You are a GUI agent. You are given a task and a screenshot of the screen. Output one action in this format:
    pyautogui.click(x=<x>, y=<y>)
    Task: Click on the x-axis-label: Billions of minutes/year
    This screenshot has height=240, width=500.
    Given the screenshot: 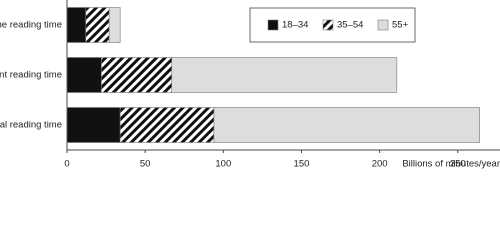 What is the action you would take?
    pyautogui.click(x=451, y=164)
    